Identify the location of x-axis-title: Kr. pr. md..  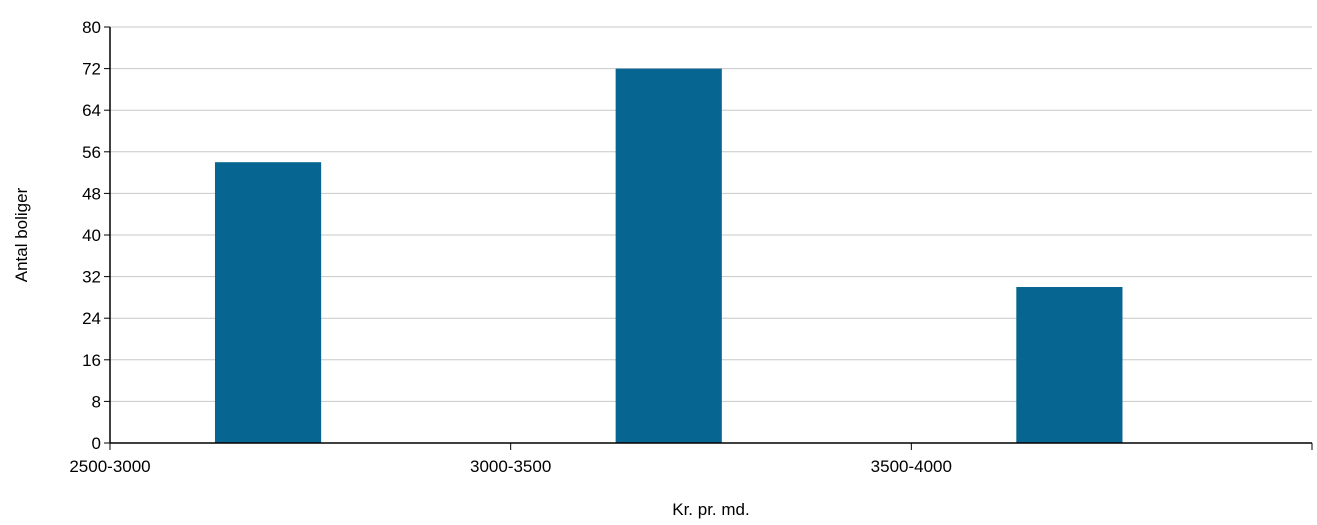
(710, 509).